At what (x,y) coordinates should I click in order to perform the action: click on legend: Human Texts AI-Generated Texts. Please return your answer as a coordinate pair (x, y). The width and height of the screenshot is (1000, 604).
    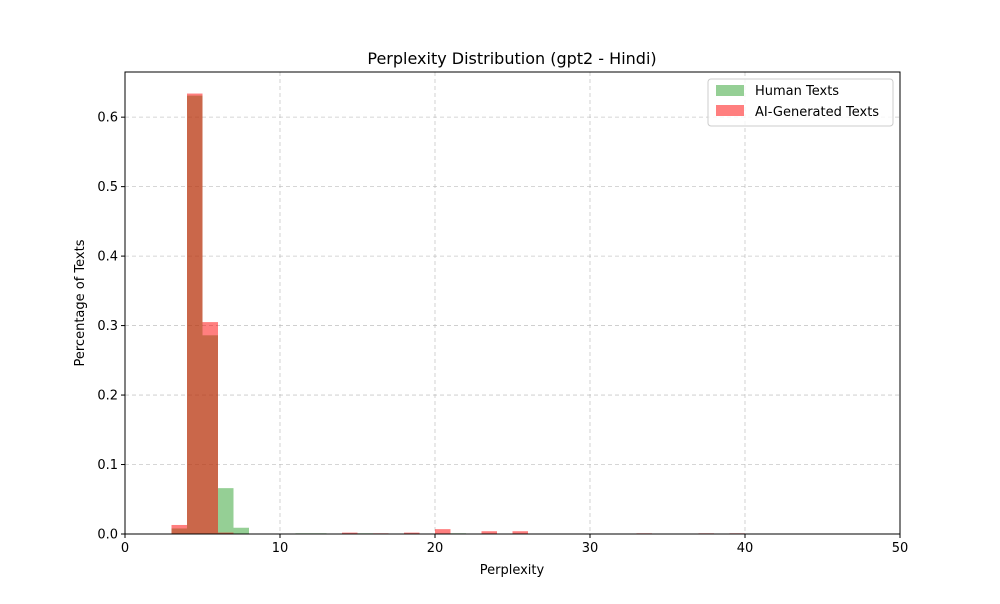
    Looking at the image, I should click on (800, 102).